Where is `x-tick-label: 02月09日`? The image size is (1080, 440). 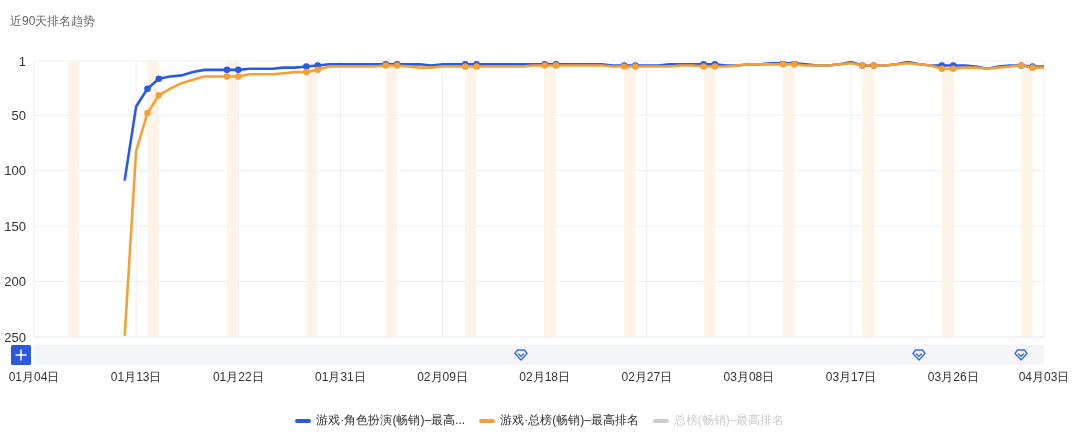 x-tick-label: 02月09日 is located at coordinates (442, 376).